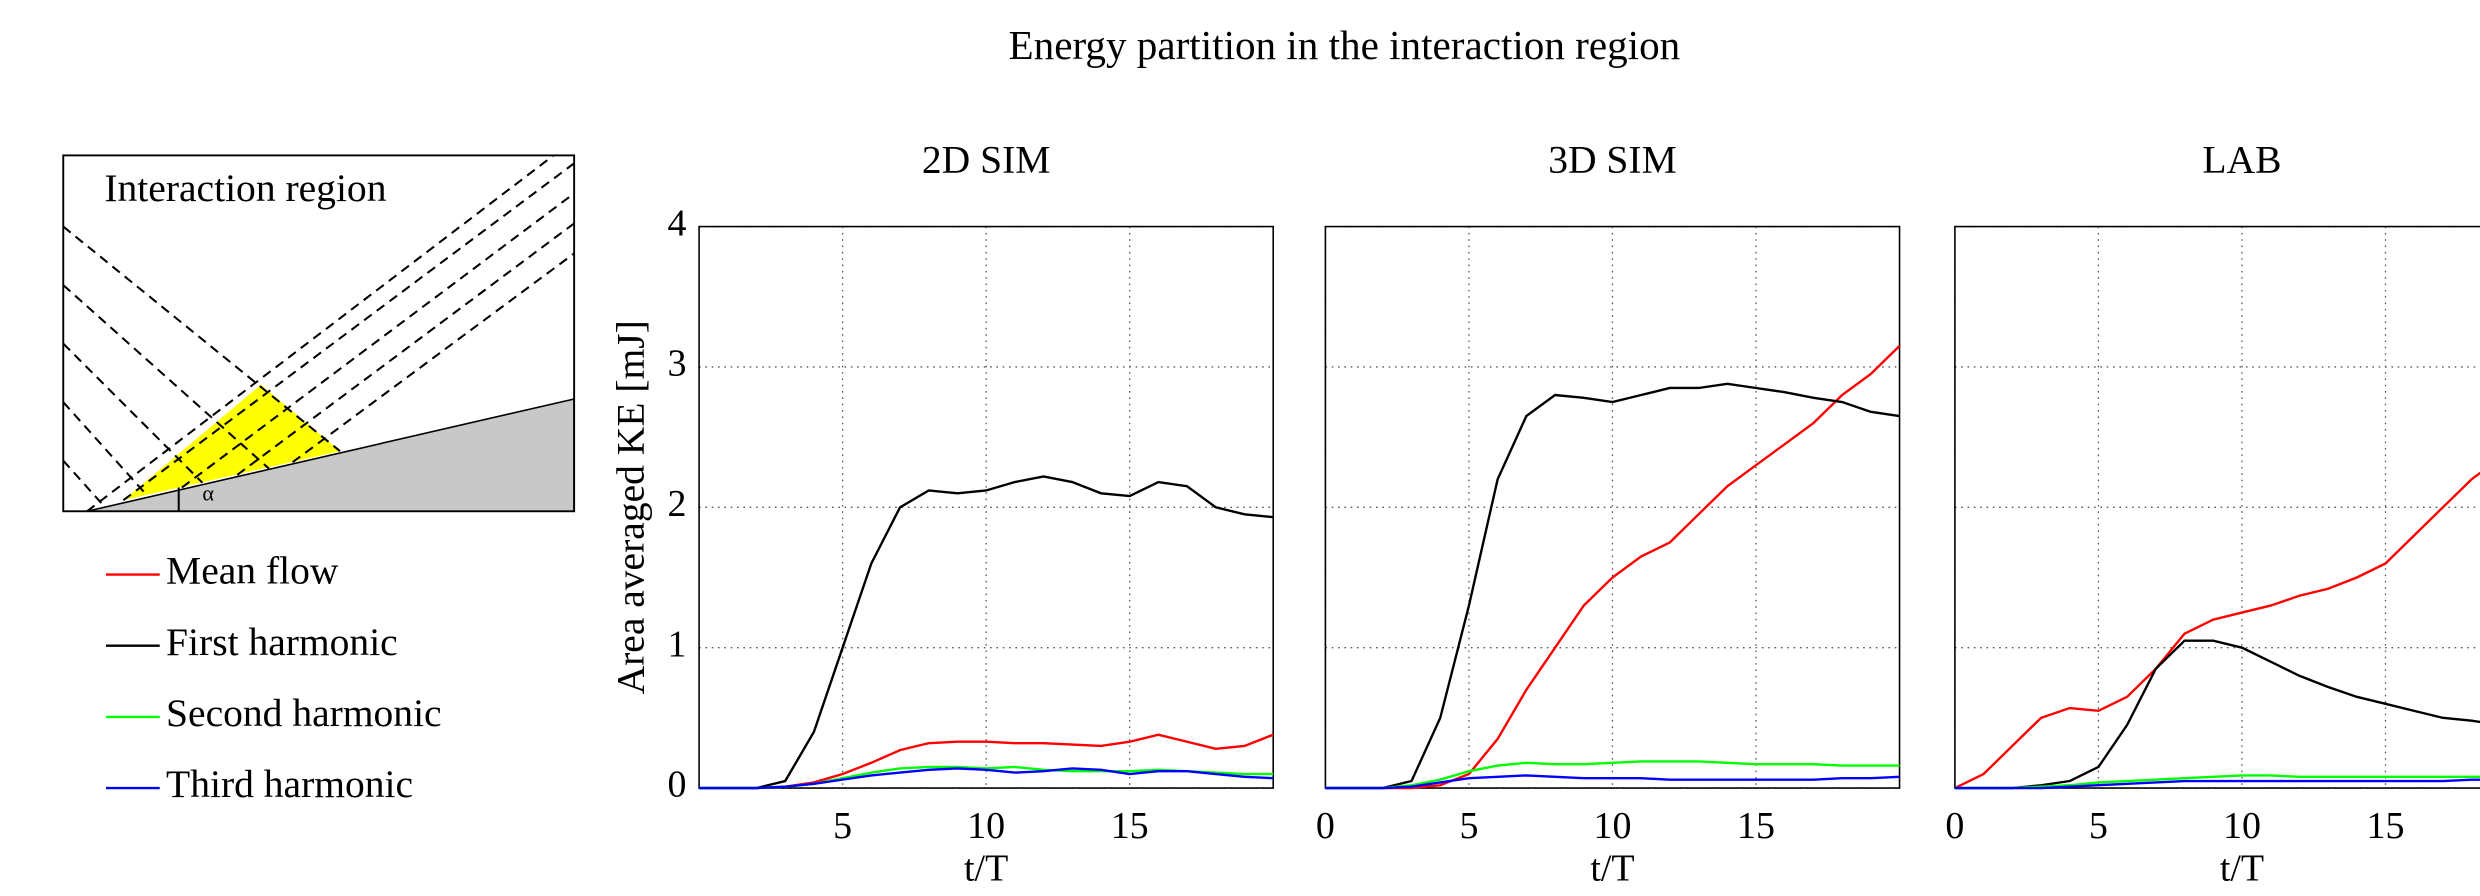  Describe the element at coordinates (304, 713) in the screenshot. I see `legend-label: Second harmonic` at that location.